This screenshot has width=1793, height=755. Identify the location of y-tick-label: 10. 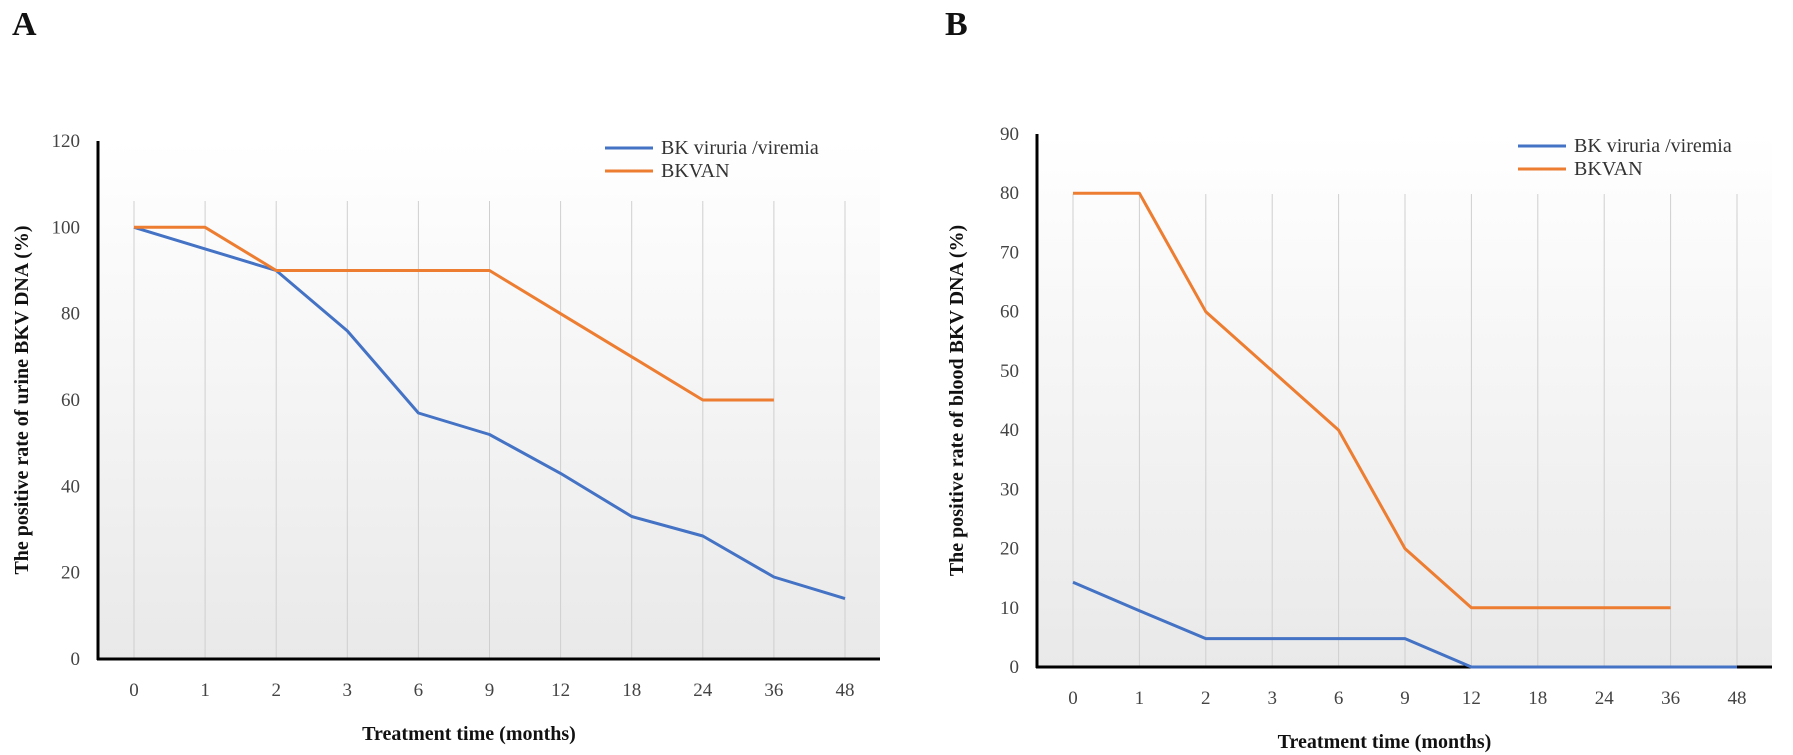
(1009, 608).